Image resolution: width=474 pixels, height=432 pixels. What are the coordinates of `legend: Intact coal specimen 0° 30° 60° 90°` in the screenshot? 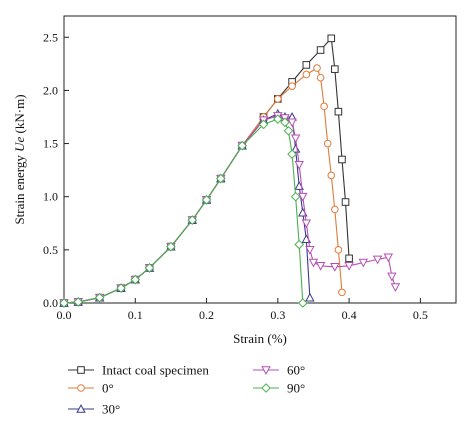 It's located at (186, 390).